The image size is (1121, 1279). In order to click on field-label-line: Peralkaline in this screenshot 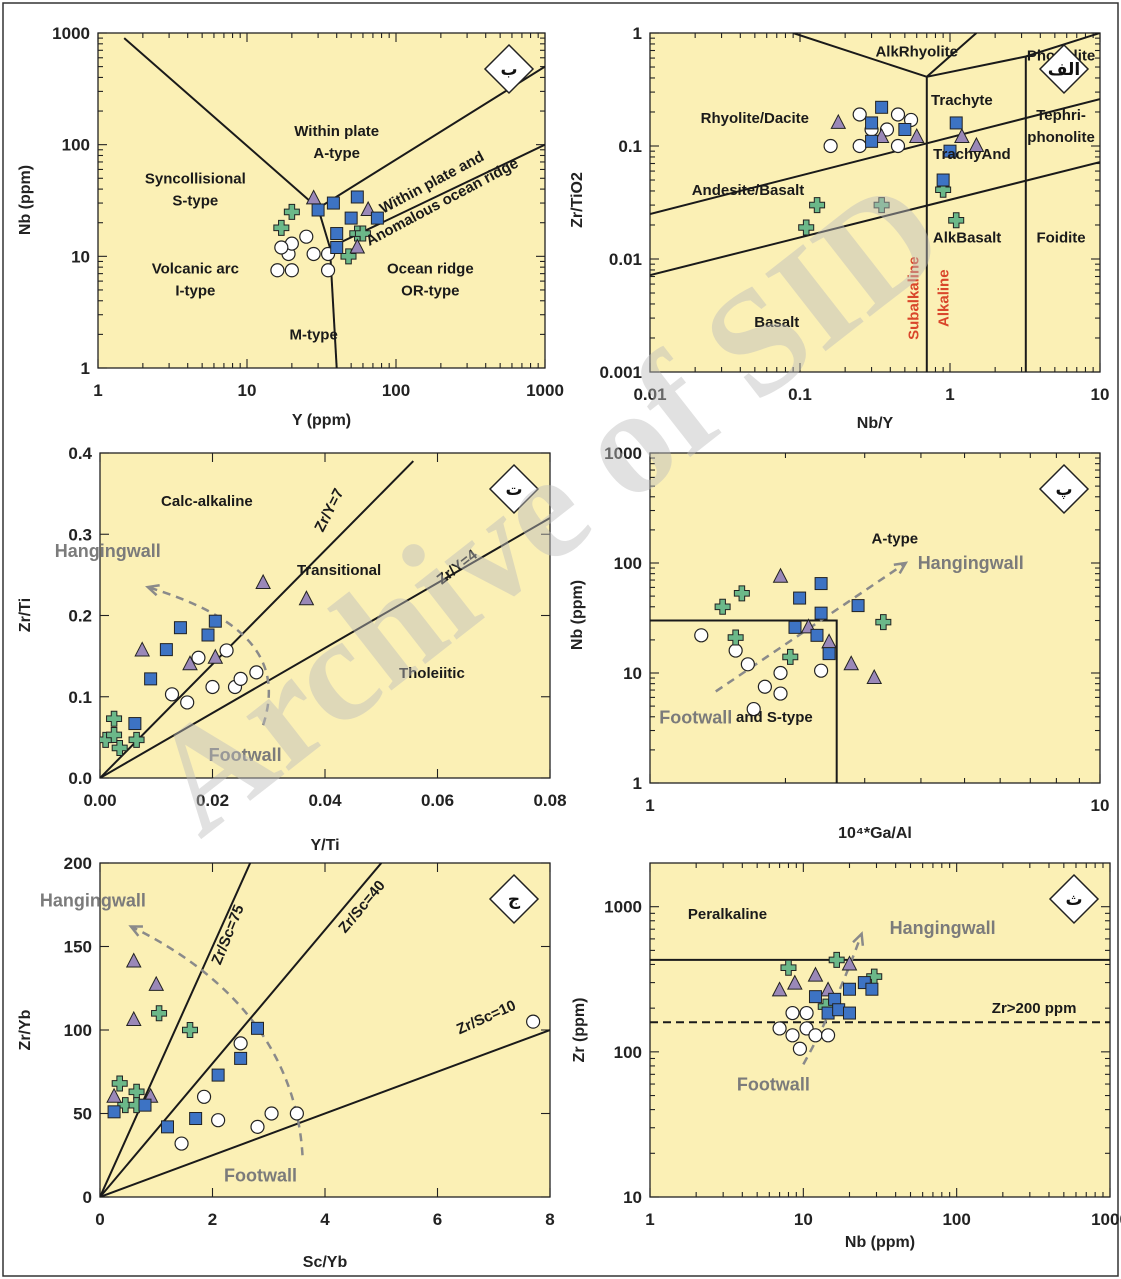, I will do `click(727, 914)`.